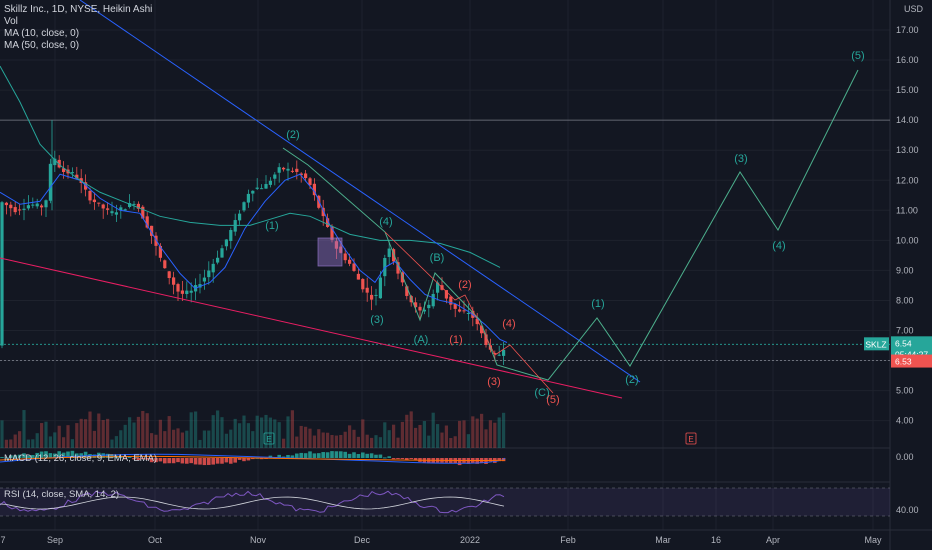 Image resolution: width=932 pixels, height=550 pixels. I want to click on price-axis-tick: 9.00, so click(905, 270).